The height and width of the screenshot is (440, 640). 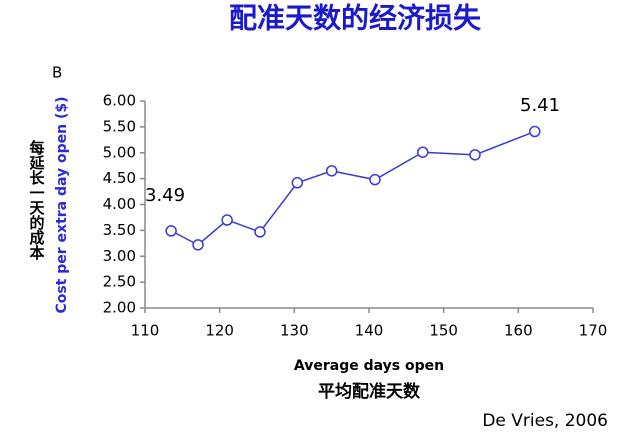 I want to click on x-axis-label-cn: 平均配准天数, so click(x=369, y=391).